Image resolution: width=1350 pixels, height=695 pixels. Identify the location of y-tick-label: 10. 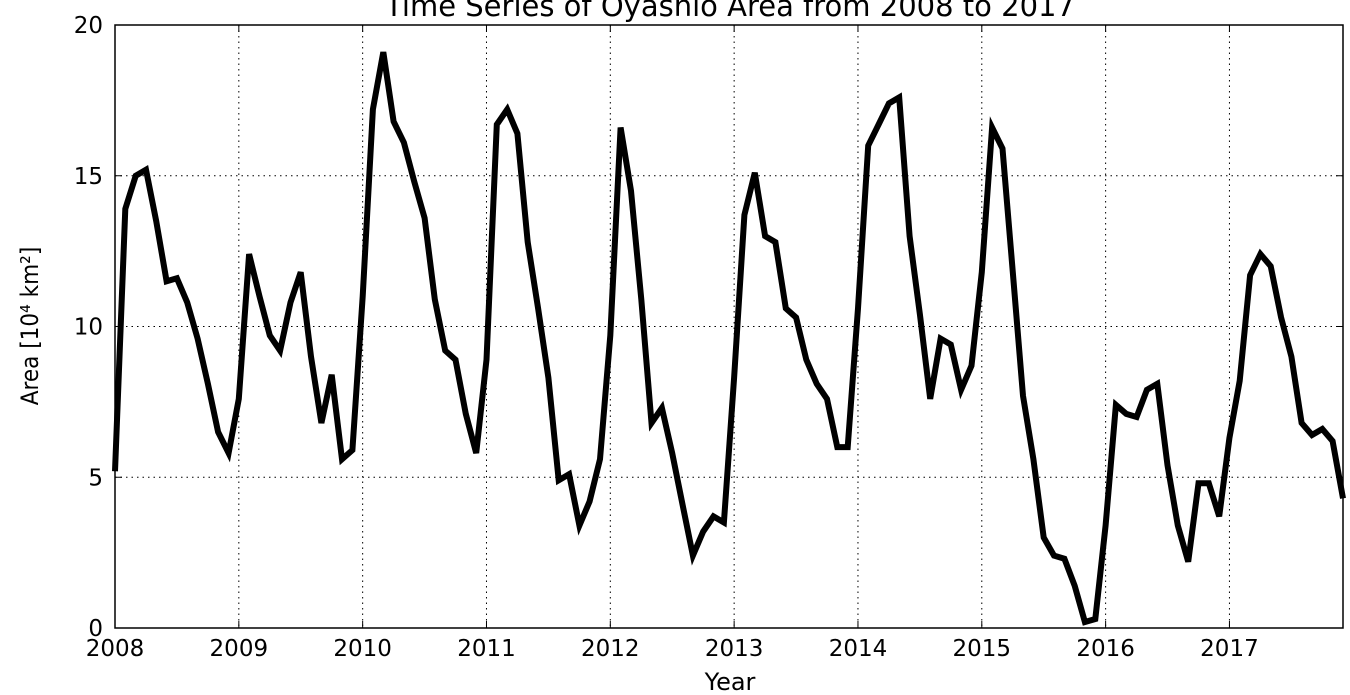
(88, 328).